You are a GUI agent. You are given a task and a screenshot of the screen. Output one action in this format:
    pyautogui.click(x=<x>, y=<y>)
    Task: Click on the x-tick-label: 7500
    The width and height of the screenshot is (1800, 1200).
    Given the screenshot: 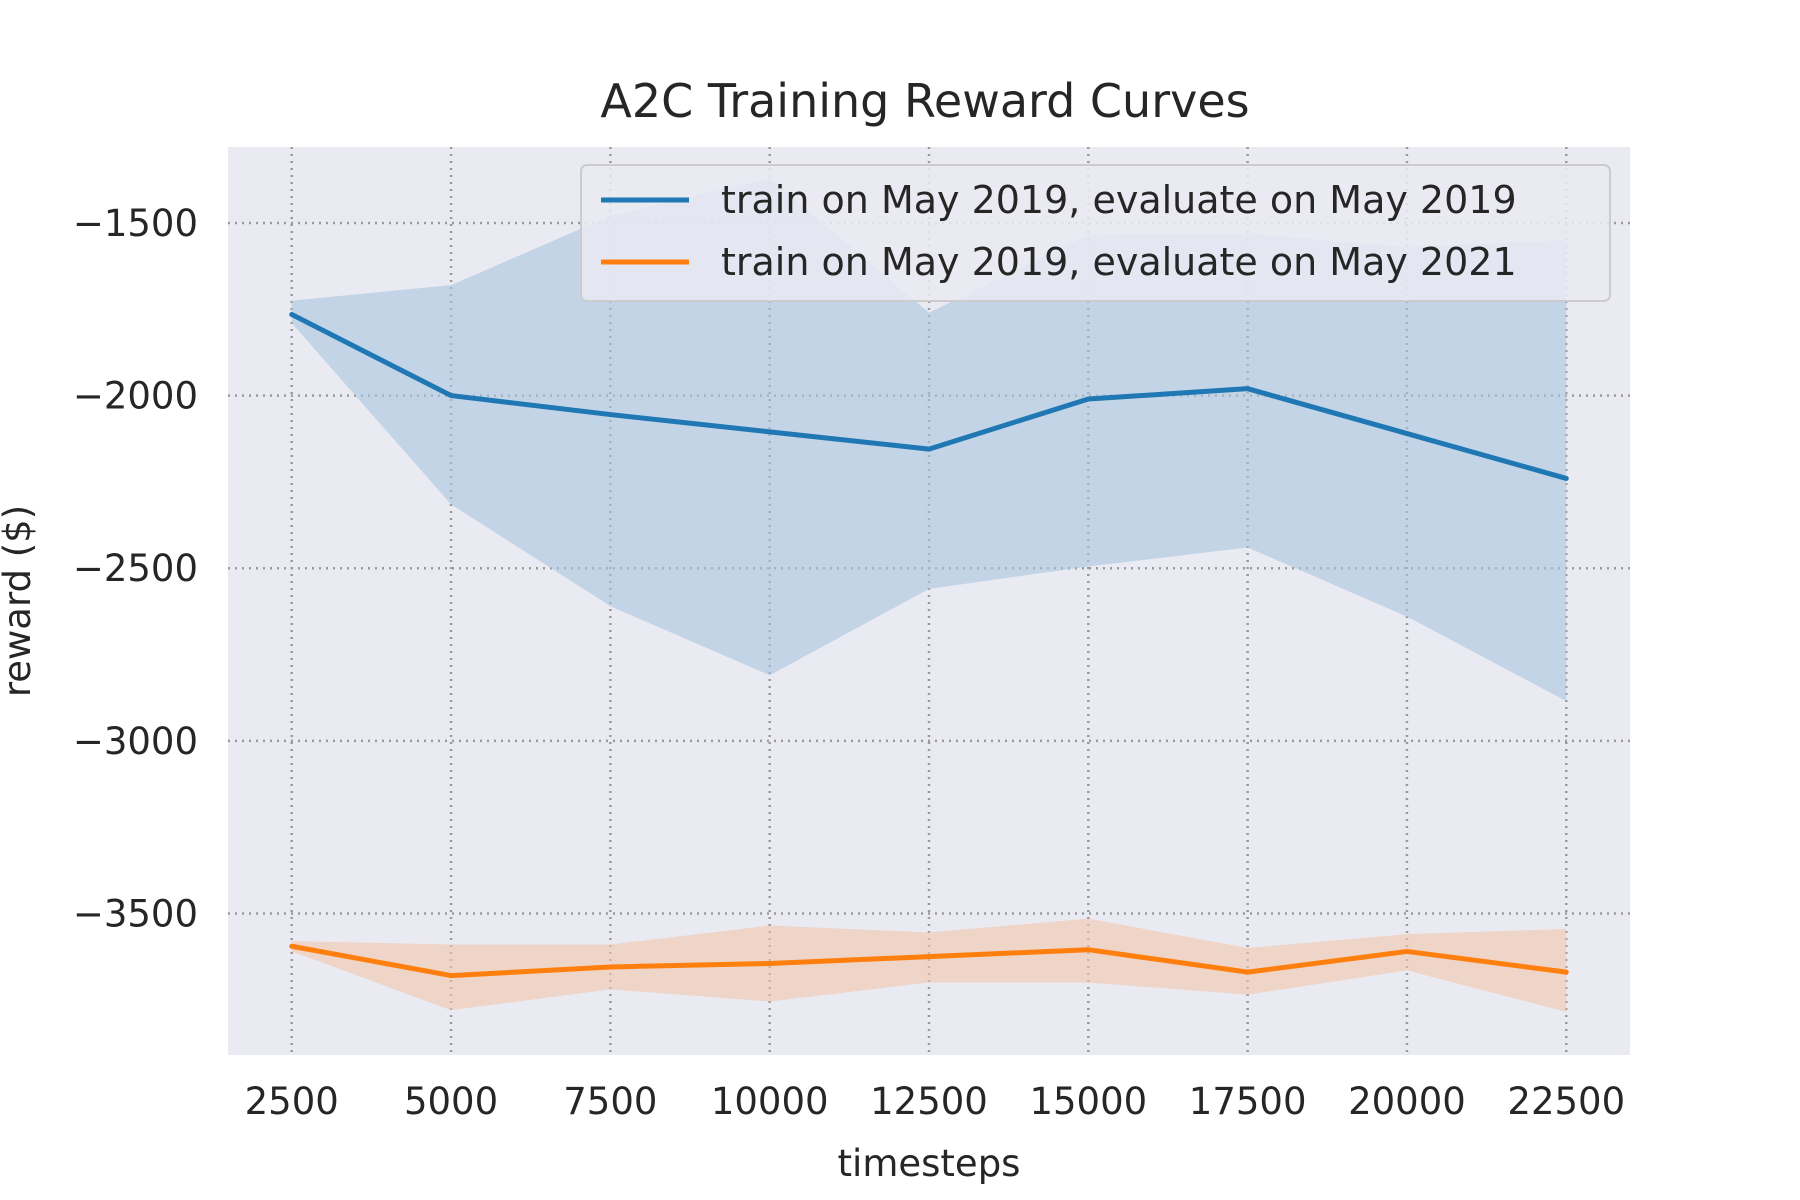 What is the action you would take?
    pyautogui.click(x=610, y=1101)
    